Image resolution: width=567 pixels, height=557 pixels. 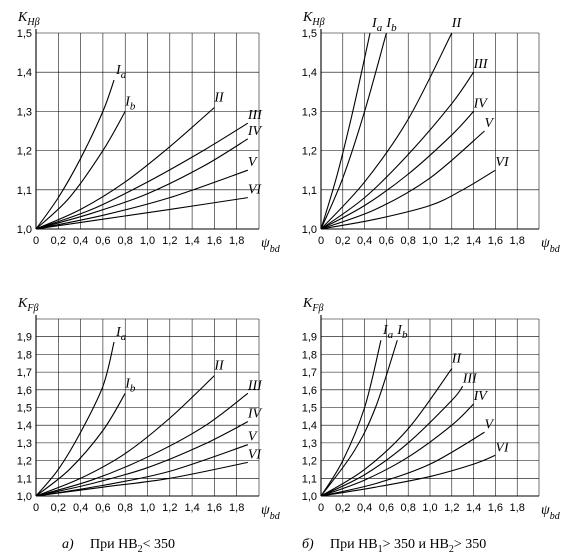 I want to click on caption-b-text-tail: > 350, so click(x=470, y=544).